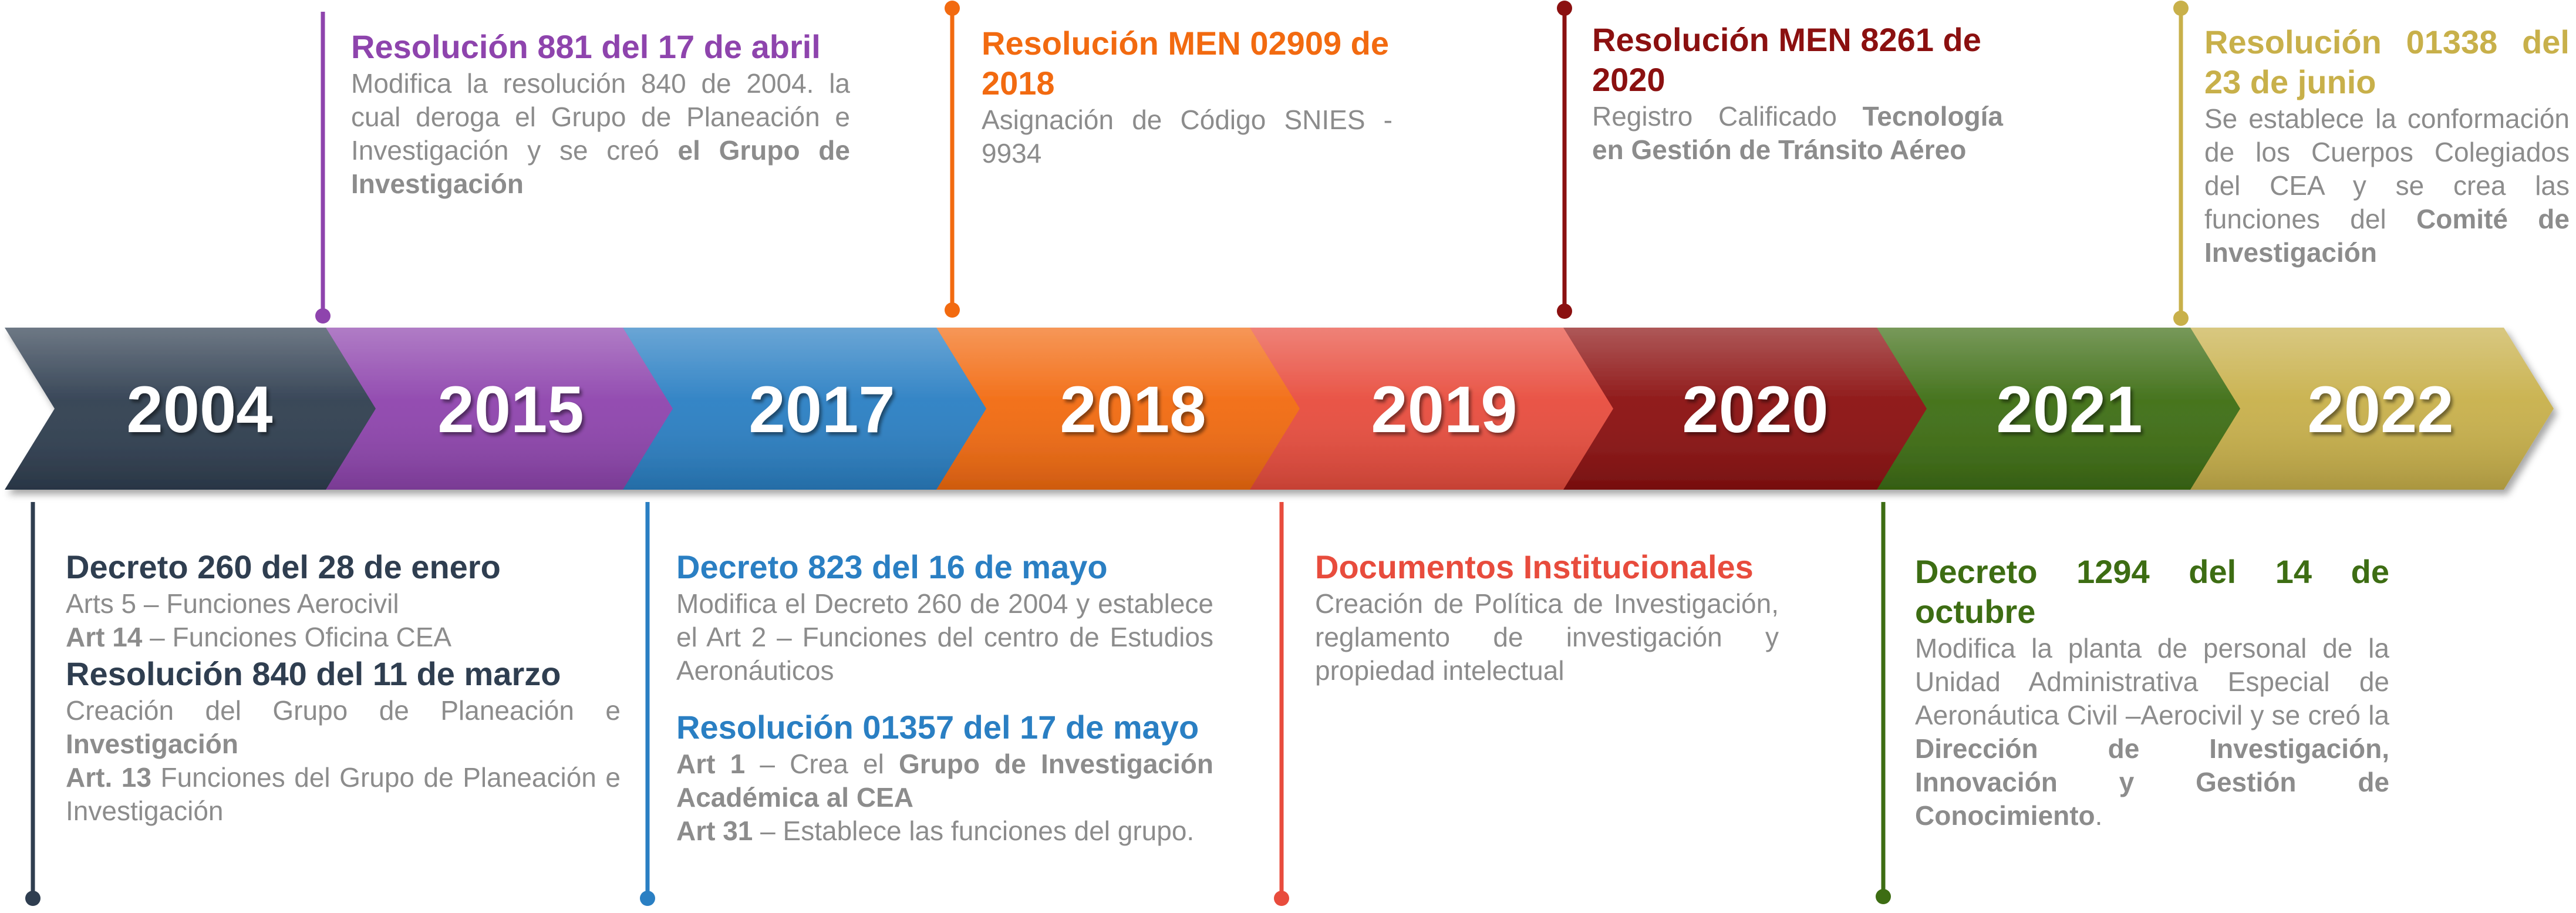 The height and width of the screenshot is (913, 2576). What do you see at coordinates (232, 603) in the screenshot?
I see `event-2004-desc-1a: Arts 5 – Funciones Aerocivil` at bounding box center [232, 603].